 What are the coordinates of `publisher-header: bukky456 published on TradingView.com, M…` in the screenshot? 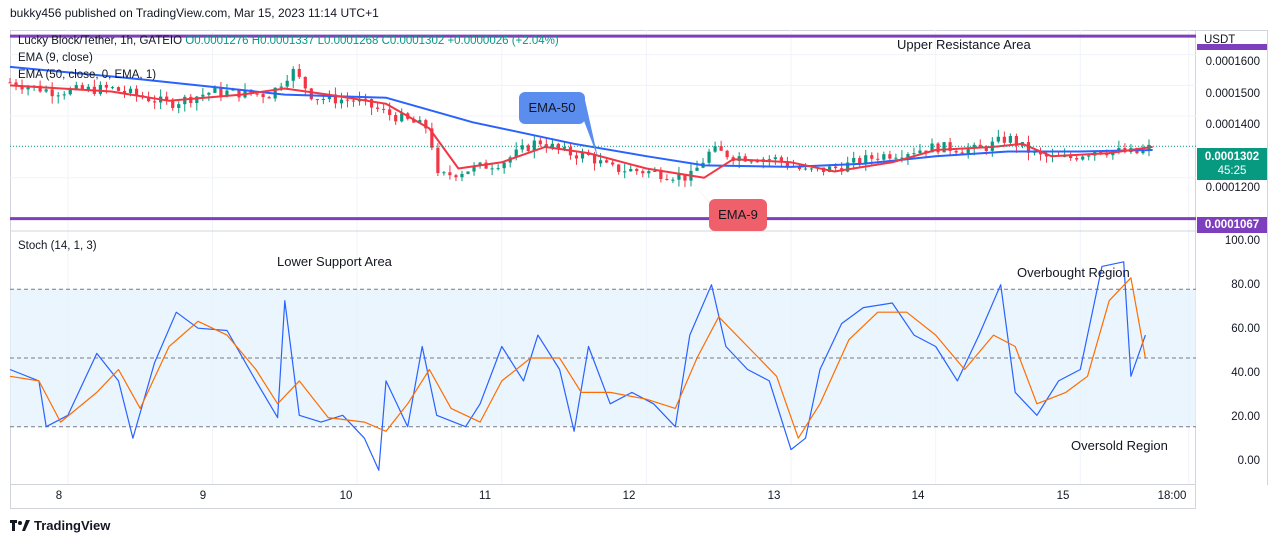 It's located at (194, 13).